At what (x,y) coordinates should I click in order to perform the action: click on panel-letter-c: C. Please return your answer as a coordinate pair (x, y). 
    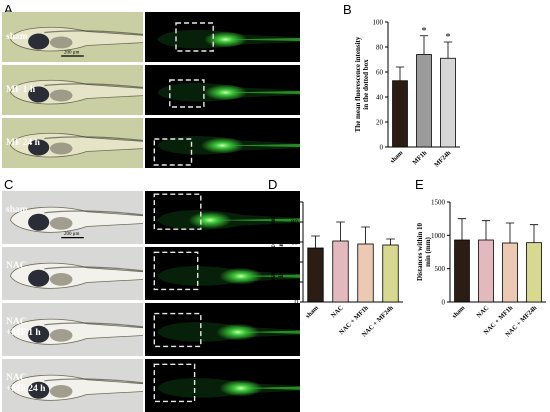
    Looking at the image, I should click on (9, 184).